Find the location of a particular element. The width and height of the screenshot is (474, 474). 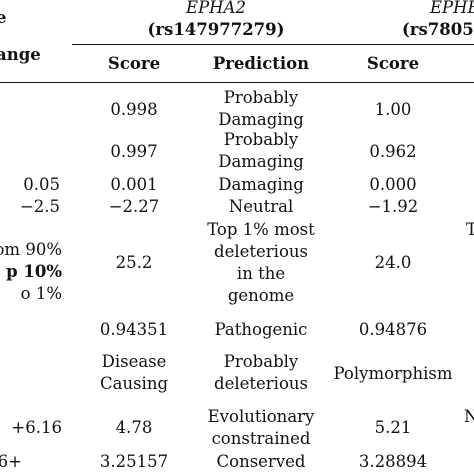

rsid-ephb-header: (rs780569 is located at coordinates (438, 29).